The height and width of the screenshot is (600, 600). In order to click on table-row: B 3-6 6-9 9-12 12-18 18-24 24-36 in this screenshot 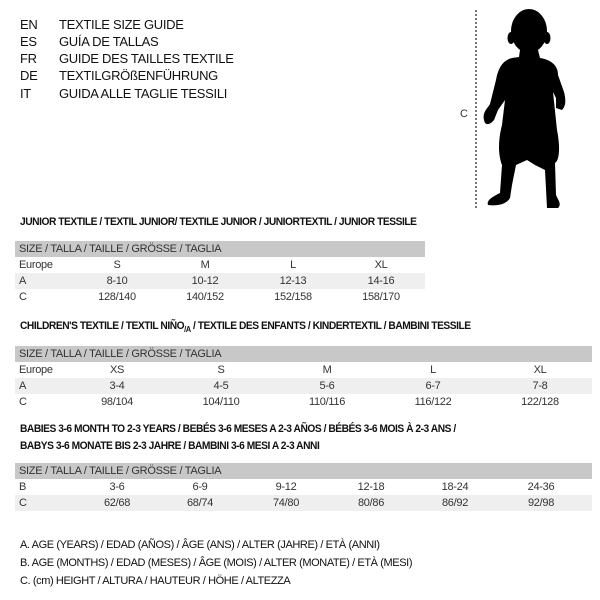, I will do `click(303, 487)`.